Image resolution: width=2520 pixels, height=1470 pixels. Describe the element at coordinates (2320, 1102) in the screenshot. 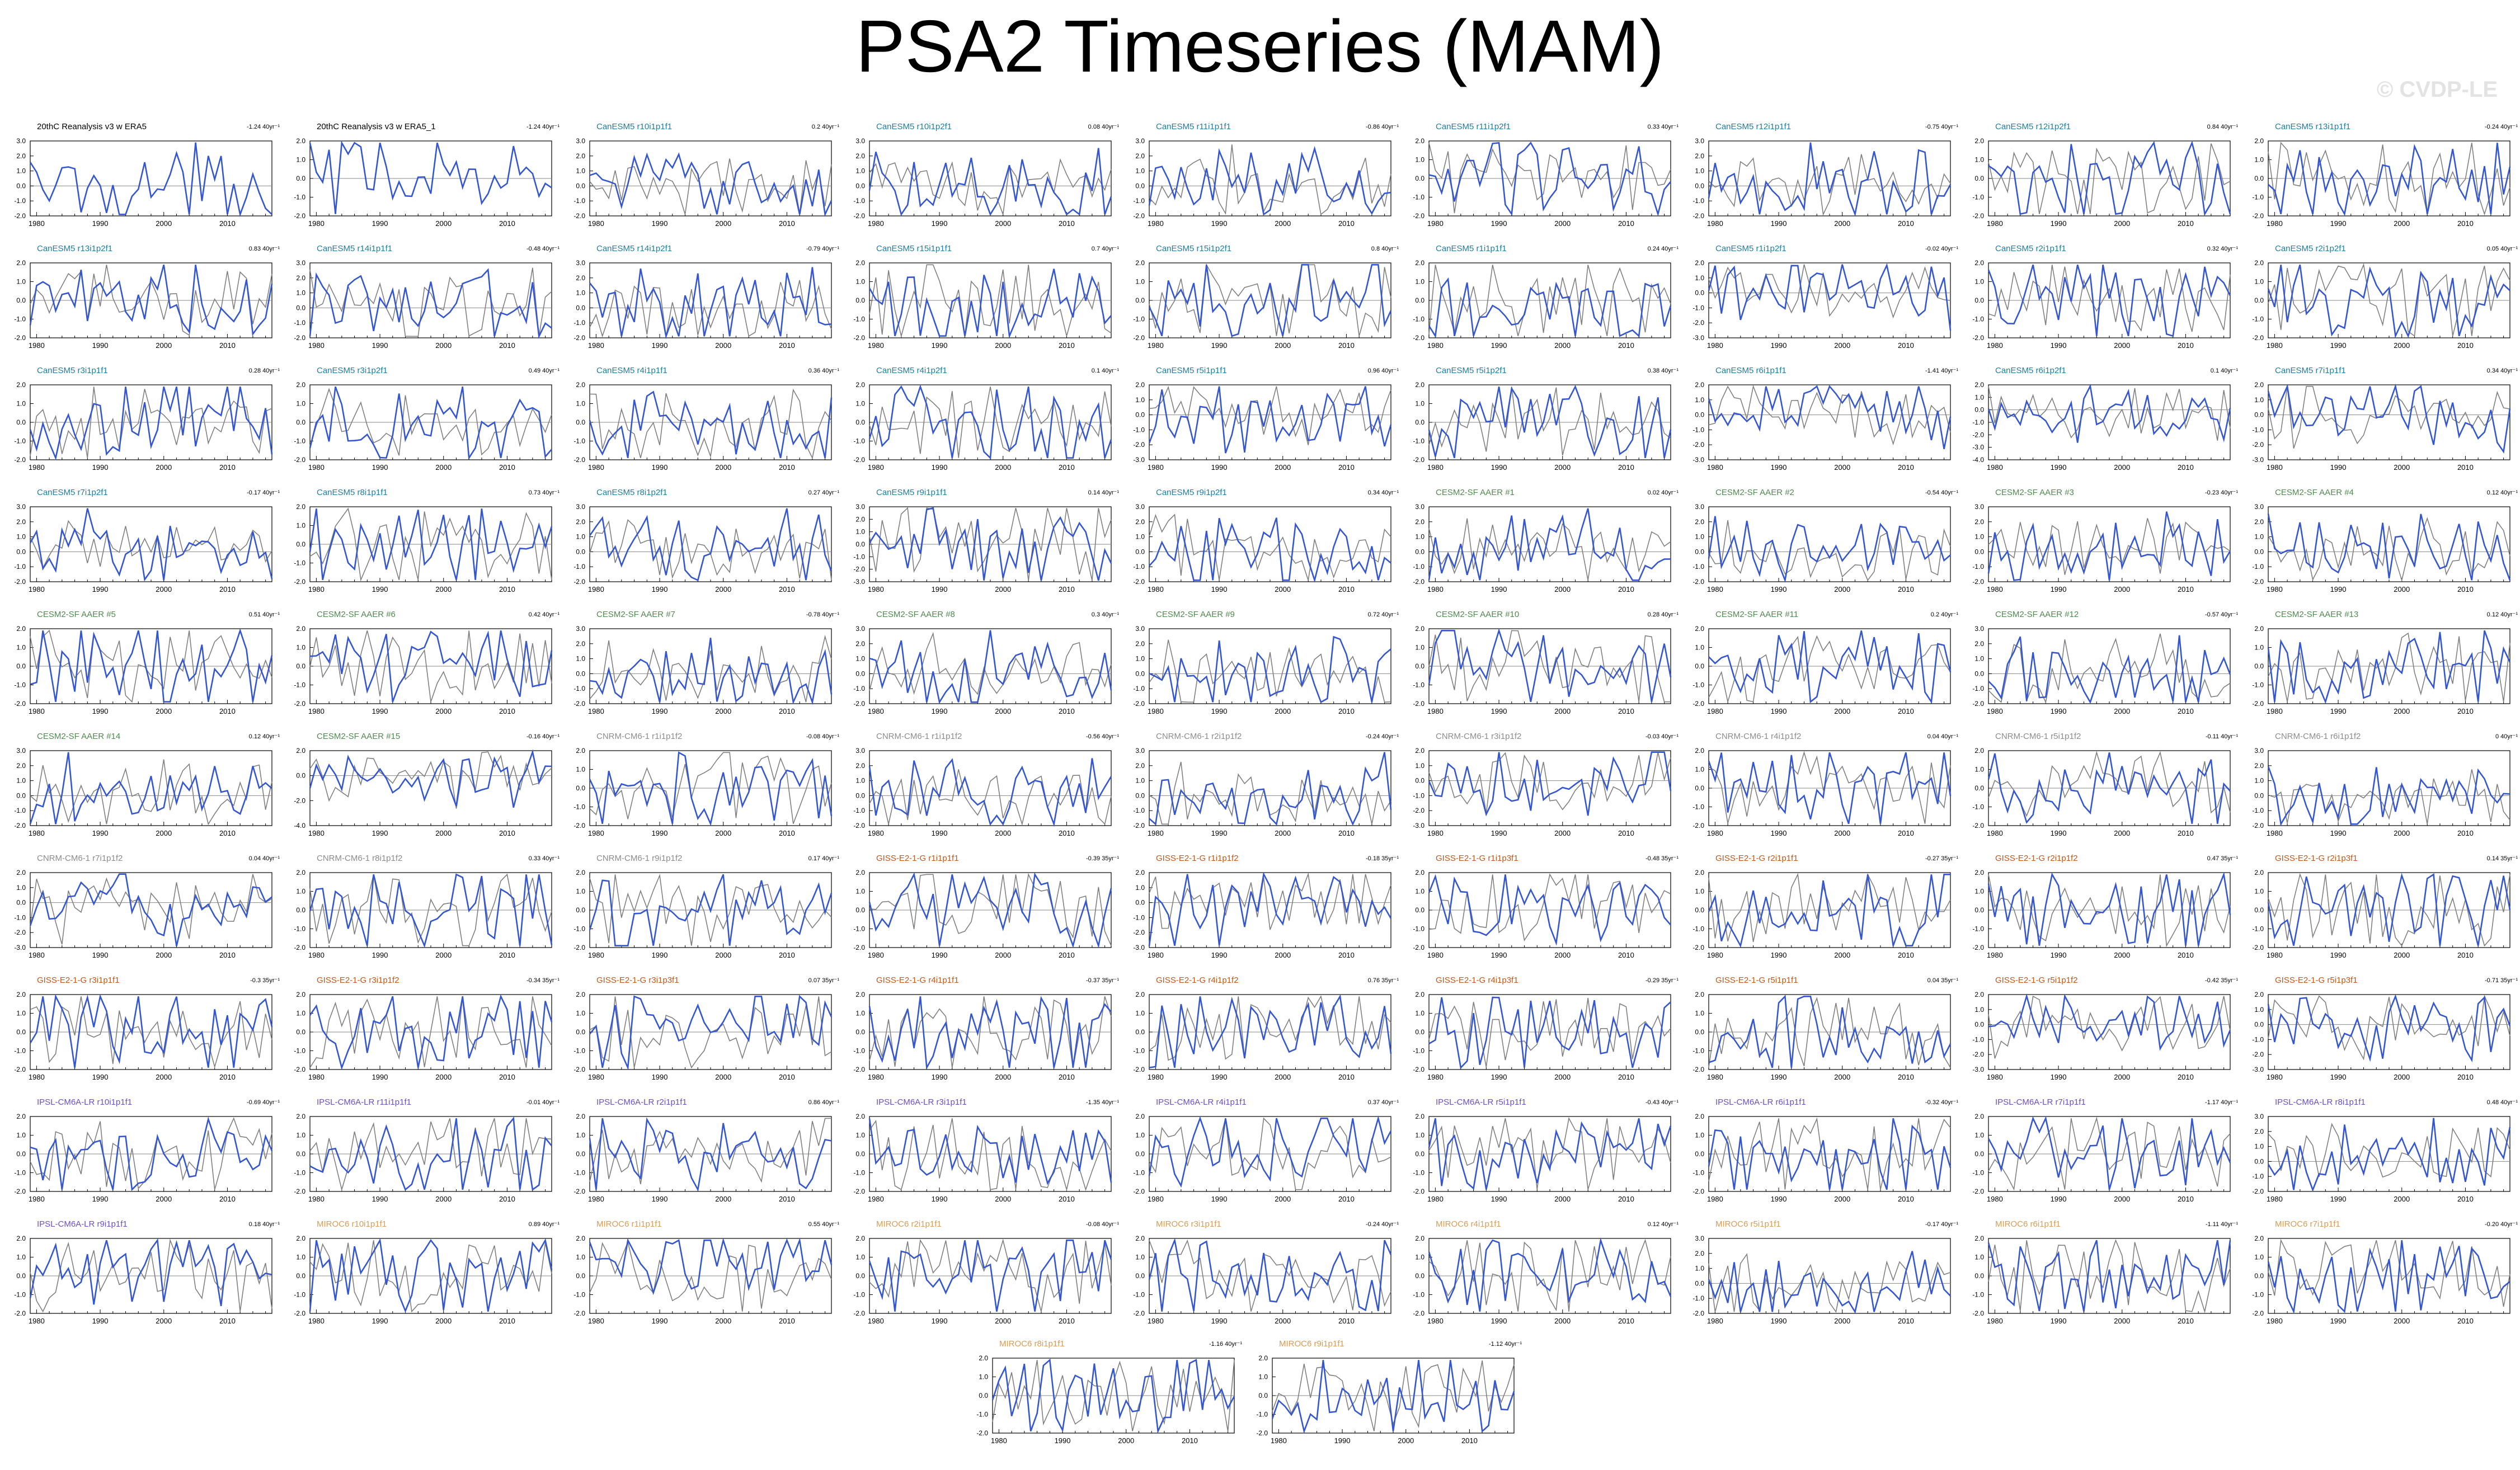

I see `panel-title: IPSL-CM6A-LR r8i1p1f1` at that location.